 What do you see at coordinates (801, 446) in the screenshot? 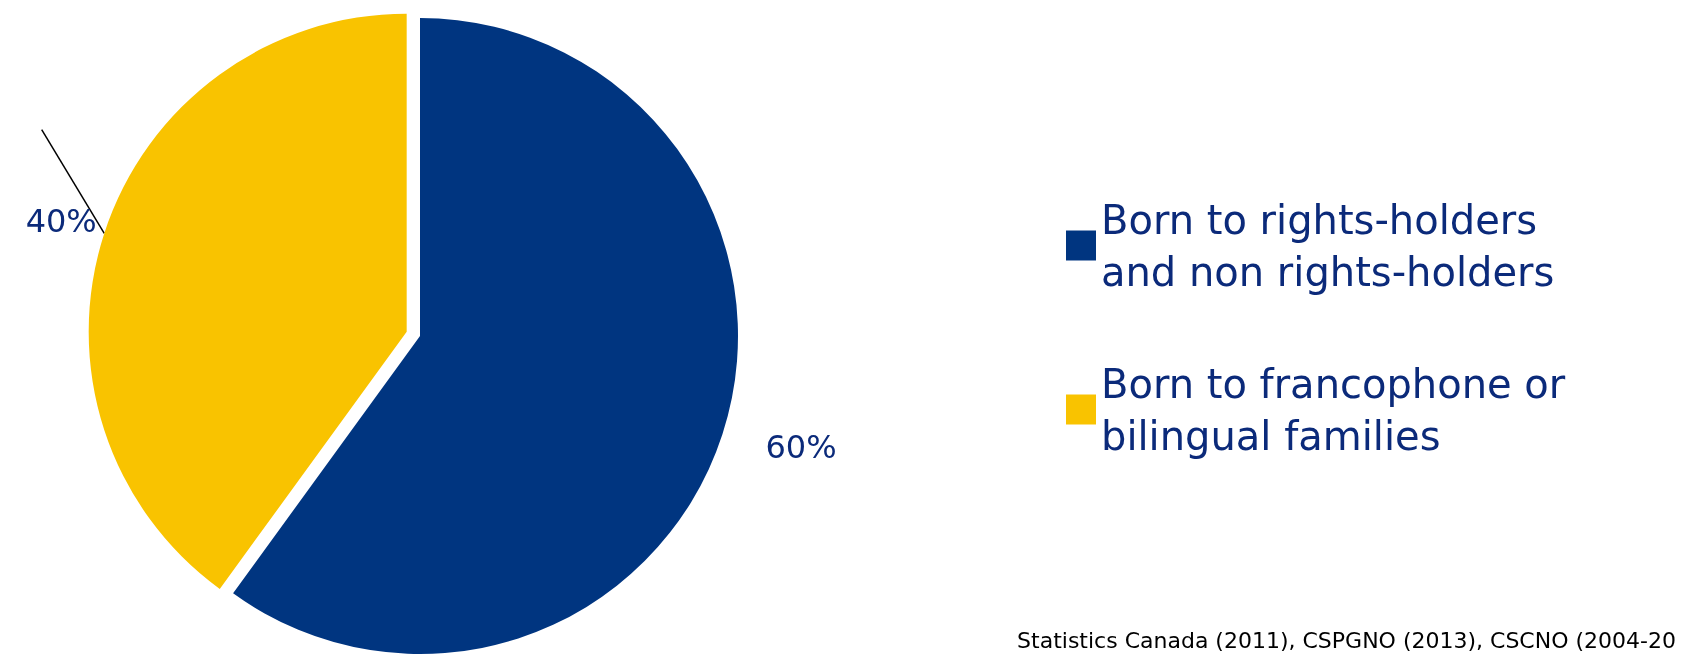
I see `data-label: 60%` at bounding box center [801, 446].